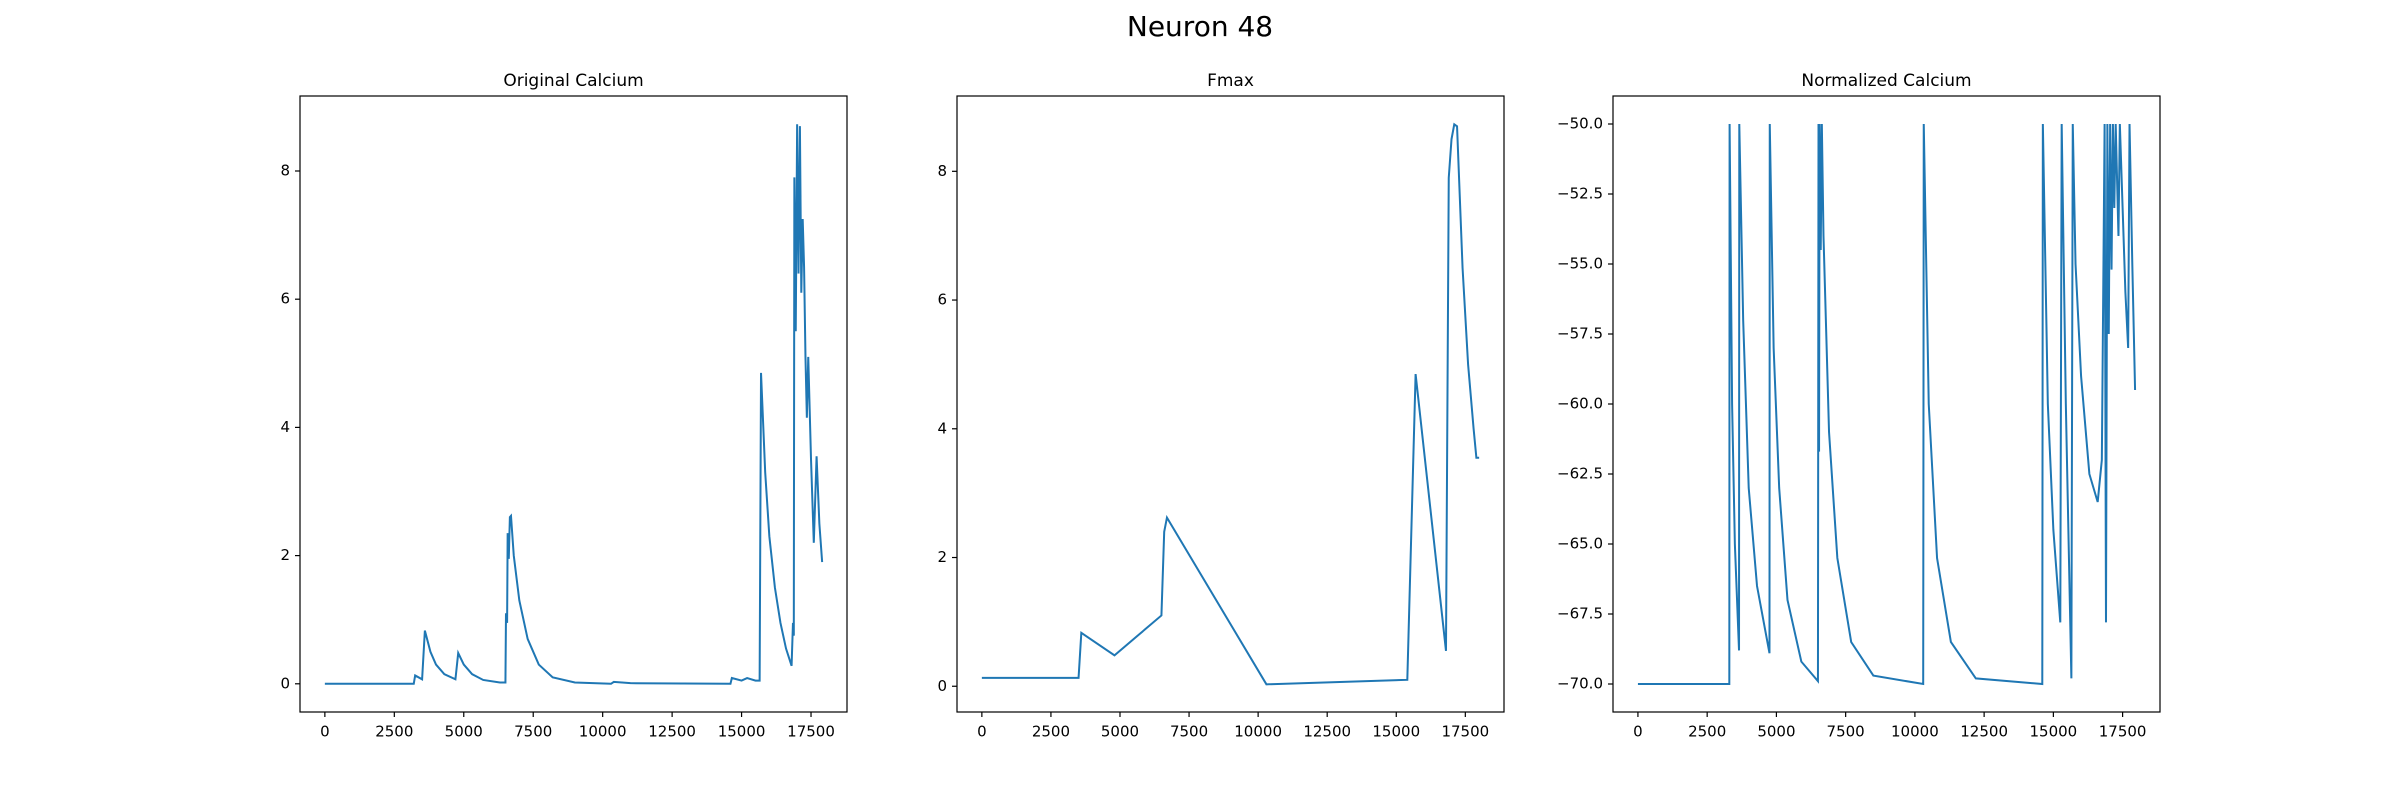 This screenshot has width=2400, height=800. I want to click on y-tick-label: −57.5, so click(1580, 334).